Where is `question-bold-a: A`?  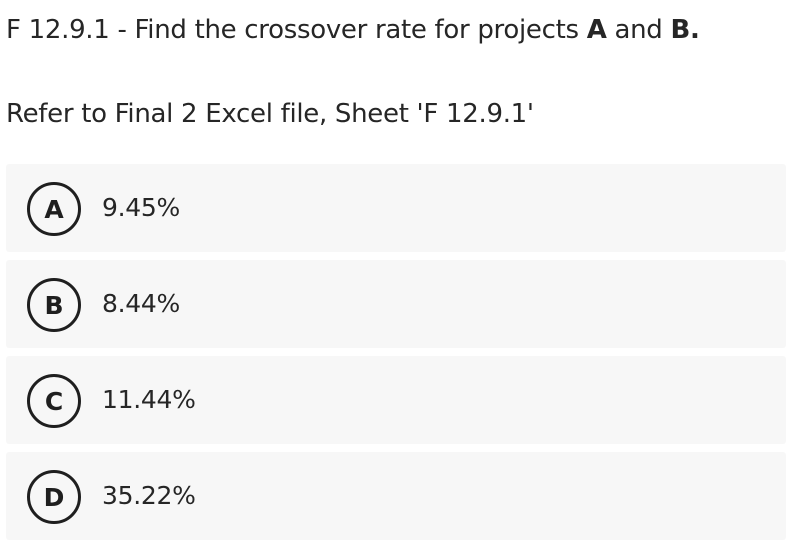
question-bold-a: A is located at coordinates (596, 30).